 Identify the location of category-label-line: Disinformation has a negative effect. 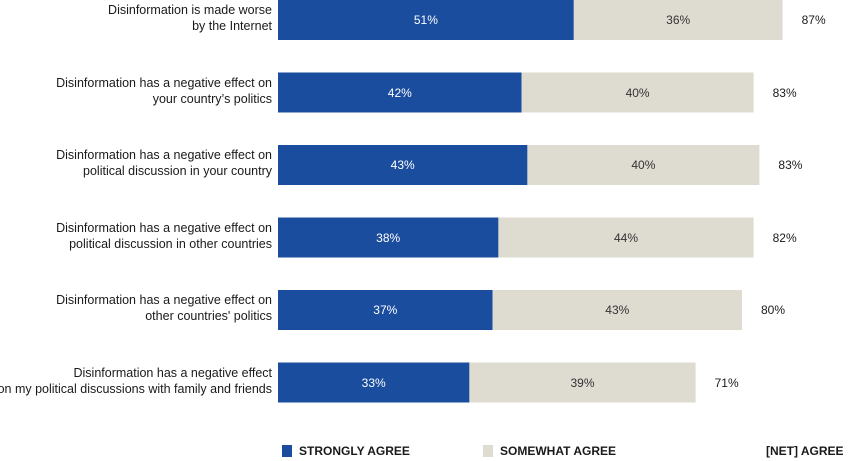
(173, 372).